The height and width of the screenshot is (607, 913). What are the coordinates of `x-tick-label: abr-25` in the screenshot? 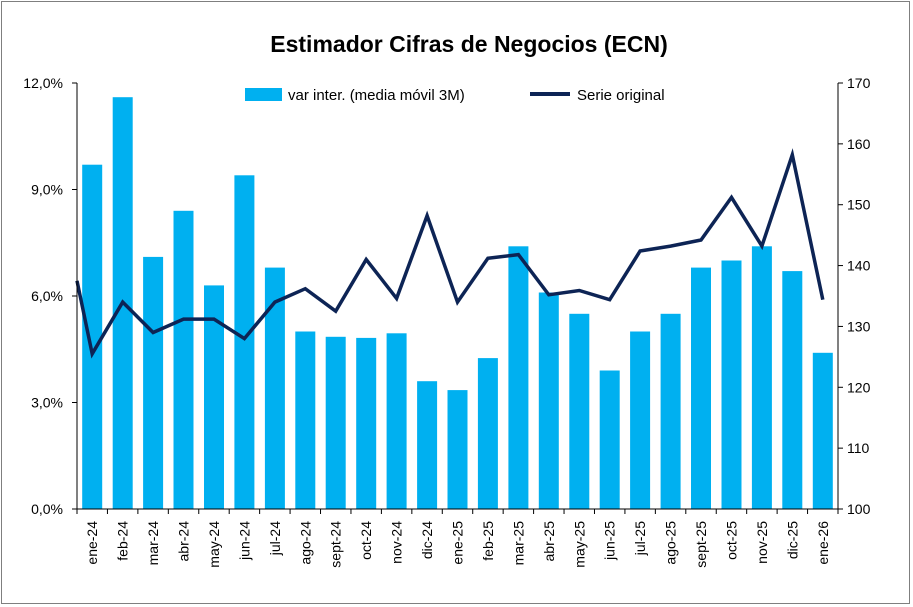 It's located at (549, 541).